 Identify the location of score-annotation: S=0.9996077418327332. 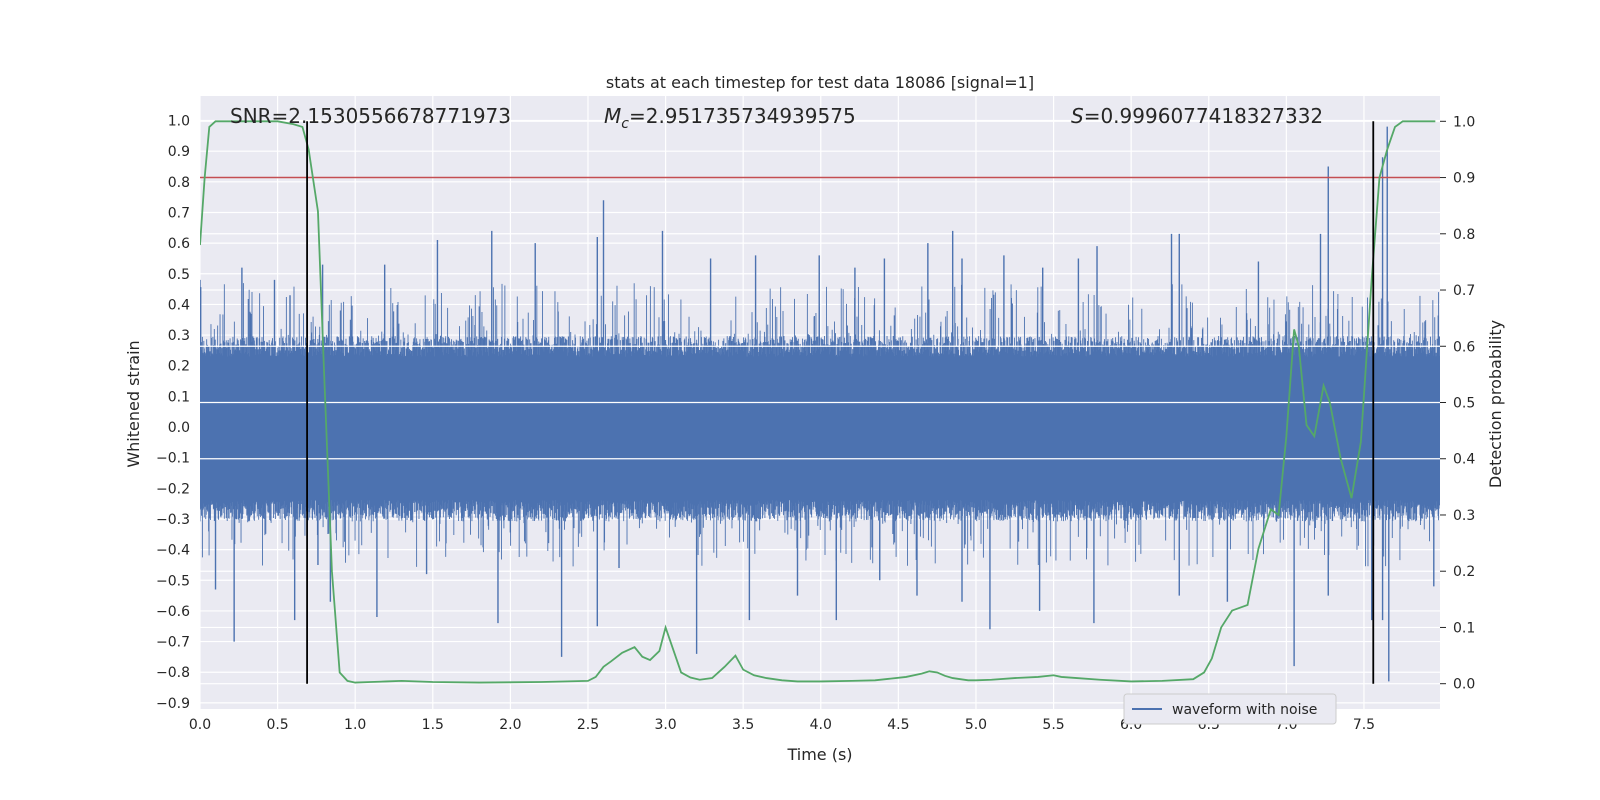
(1197, 116).